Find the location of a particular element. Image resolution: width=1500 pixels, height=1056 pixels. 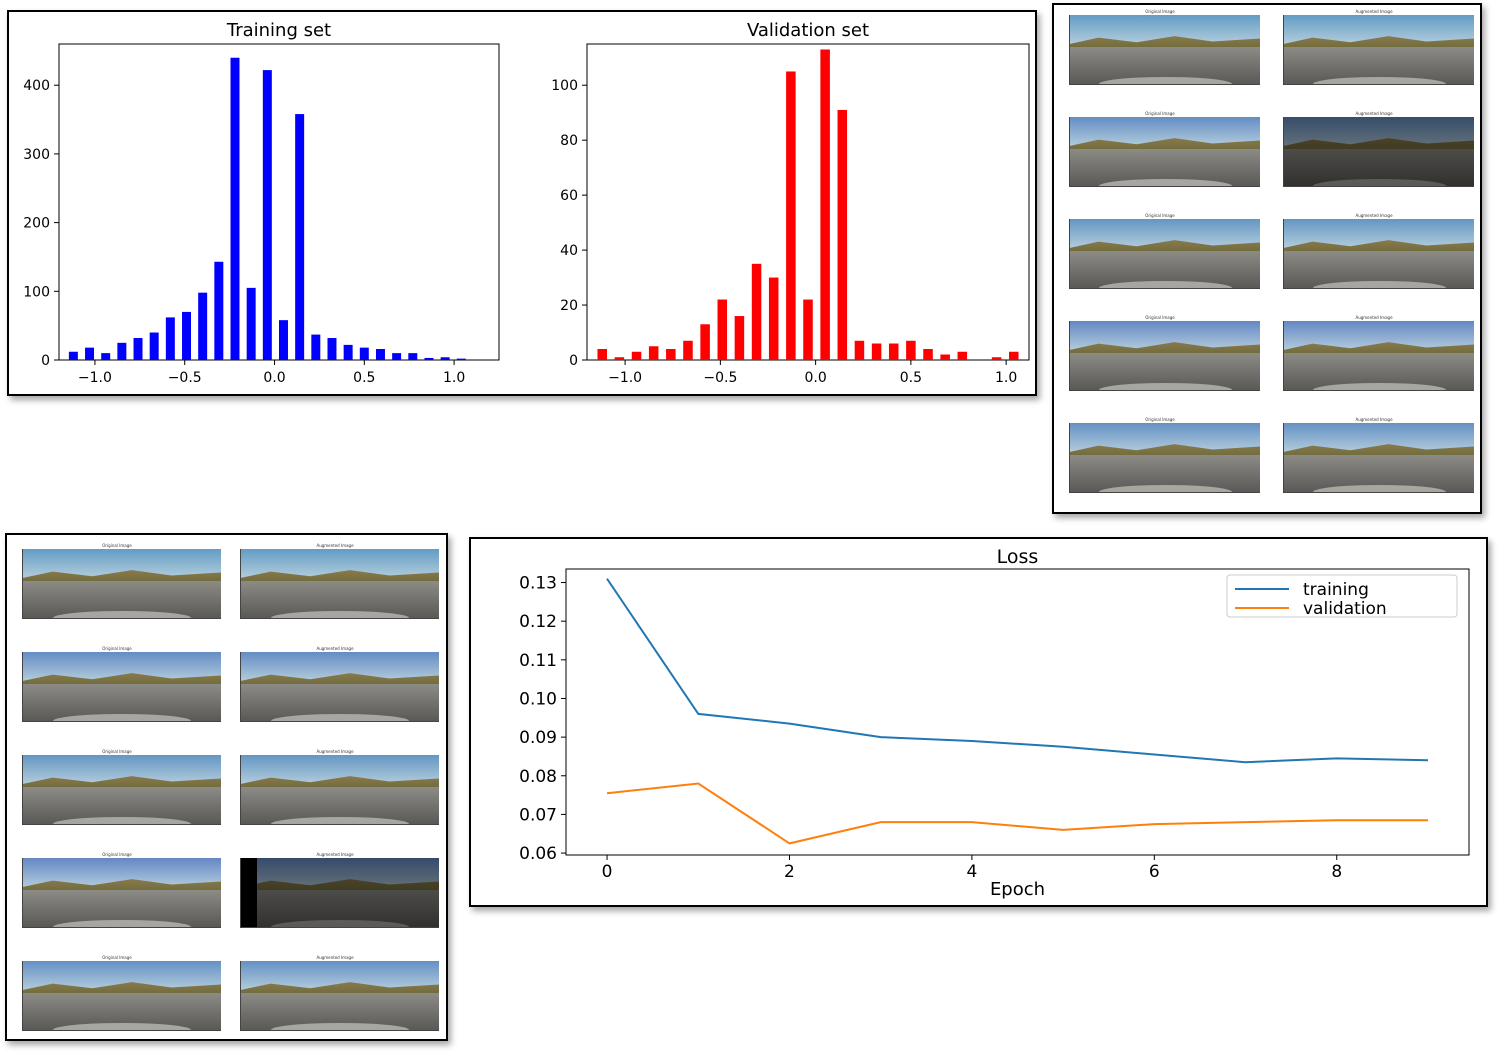

legend-frame is located at coordinates (1342, 596).